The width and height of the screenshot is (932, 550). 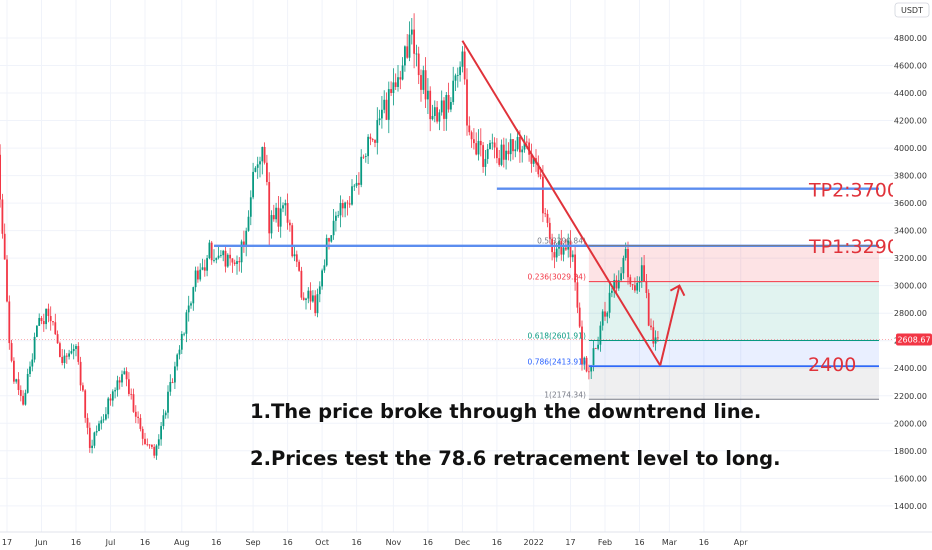 I want to click on price-tick-label: 4600.00, so click(x=910, y=66).